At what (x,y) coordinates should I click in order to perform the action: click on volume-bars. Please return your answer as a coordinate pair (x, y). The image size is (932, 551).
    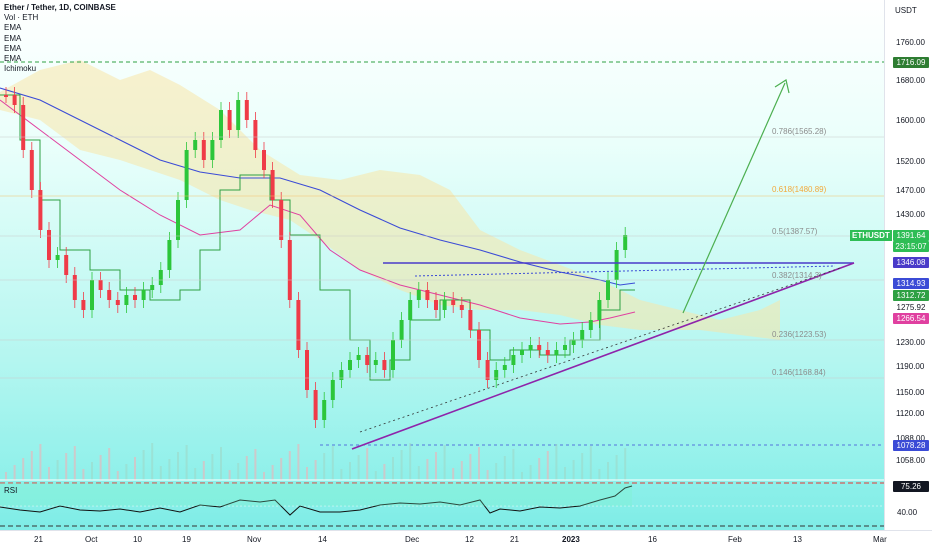
    Looking at the image, I should click on (316, 461).